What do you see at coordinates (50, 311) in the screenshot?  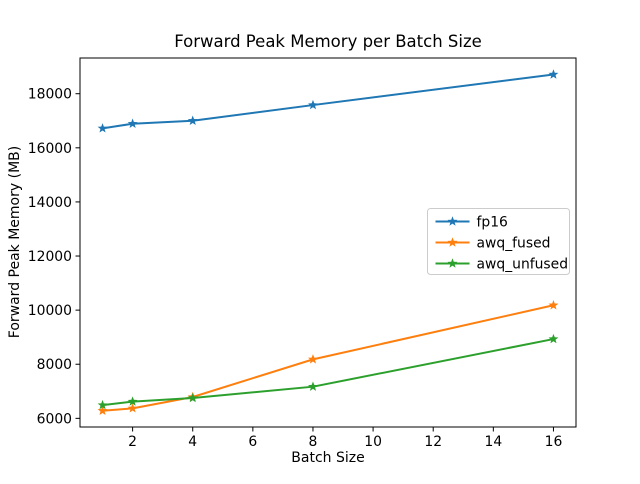 I see `y-tick-label: 10000` at bounding box center [50, 311].